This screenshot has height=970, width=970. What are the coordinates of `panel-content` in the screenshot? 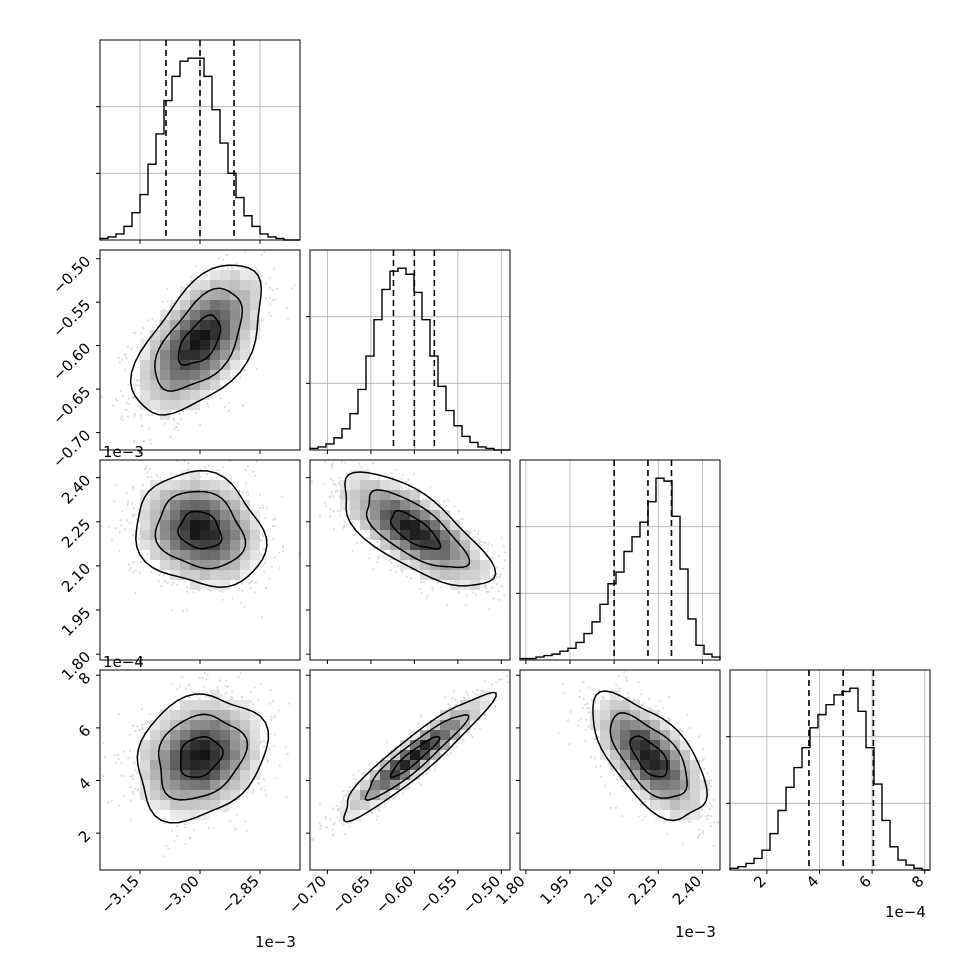 It's located at (410, 761).